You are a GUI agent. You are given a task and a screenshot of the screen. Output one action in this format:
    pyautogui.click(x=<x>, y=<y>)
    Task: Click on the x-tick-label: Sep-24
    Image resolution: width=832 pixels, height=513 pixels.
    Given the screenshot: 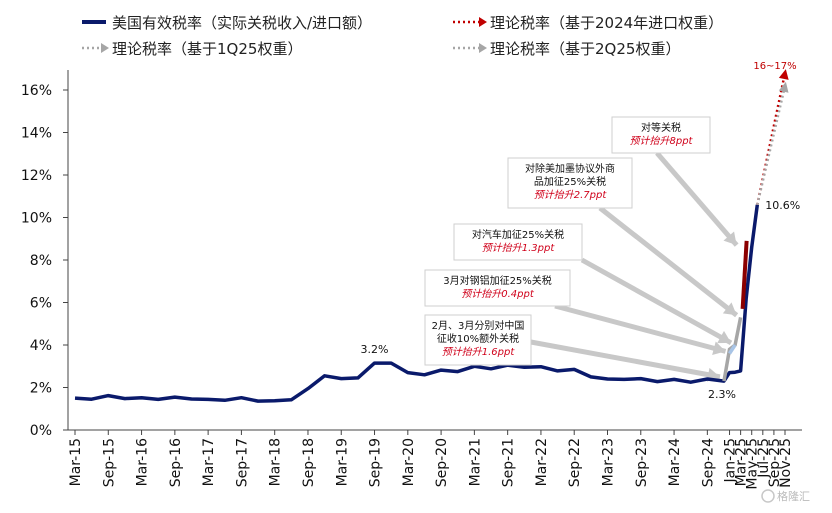 What is the action you would take?
    pyautogui.click(x=708, y=462)
    